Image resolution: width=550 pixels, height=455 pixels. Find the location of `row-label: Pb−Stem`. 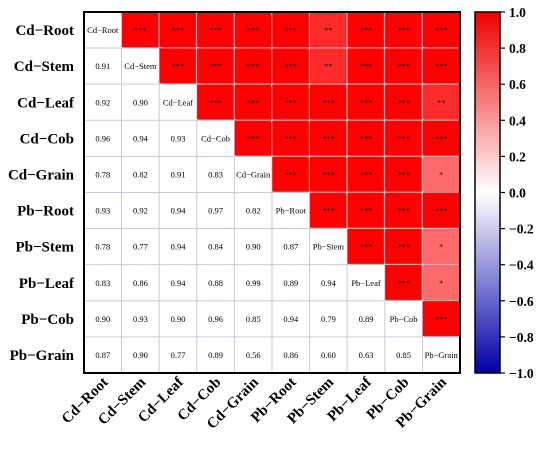

row-label: Pb−Stem is located at coordinates (44, 248).